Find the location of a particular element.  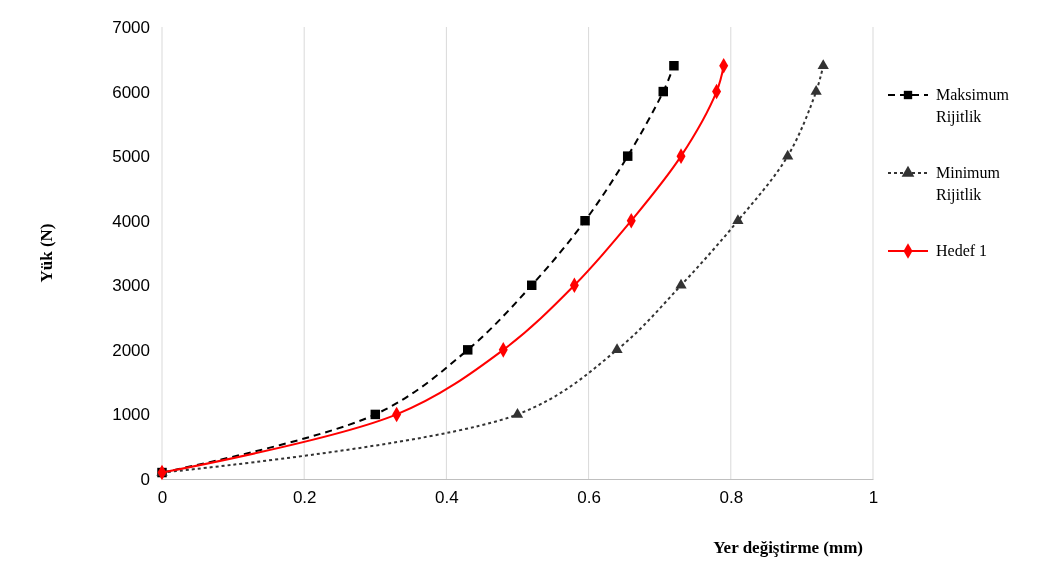

x-tick-label: 0 is located at coordinates (162, 498).